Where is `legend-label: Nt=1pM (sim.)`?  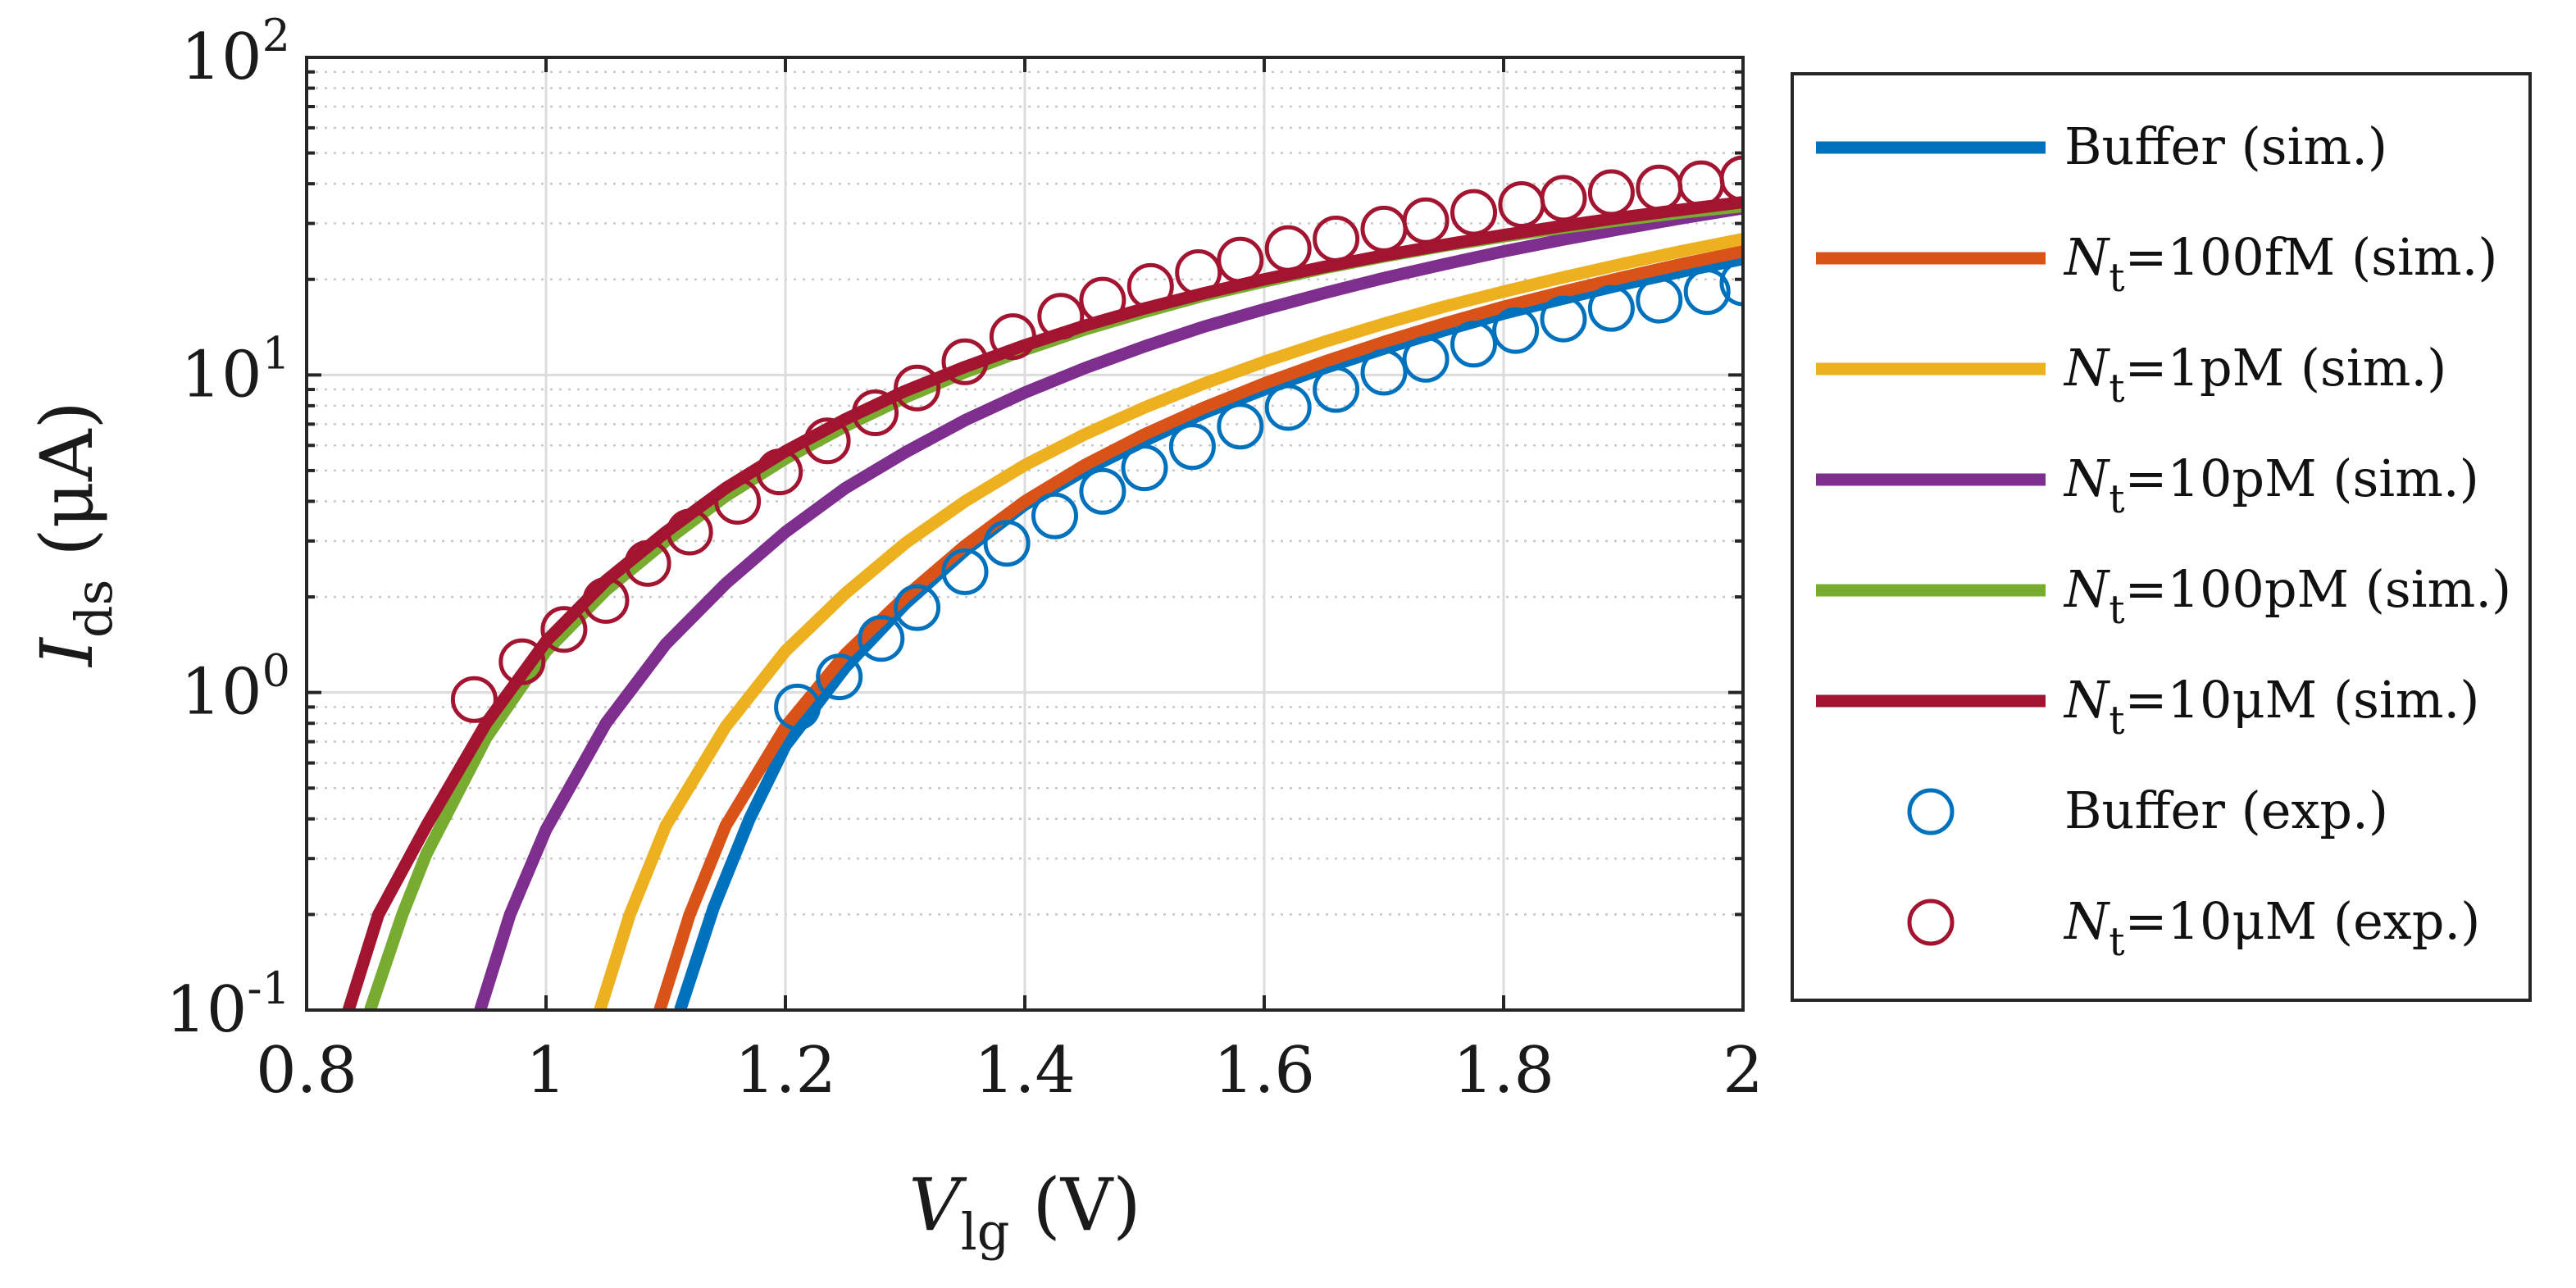 legend-label: Nt=1pM (sim.) is located at coordinates (2254, 375).